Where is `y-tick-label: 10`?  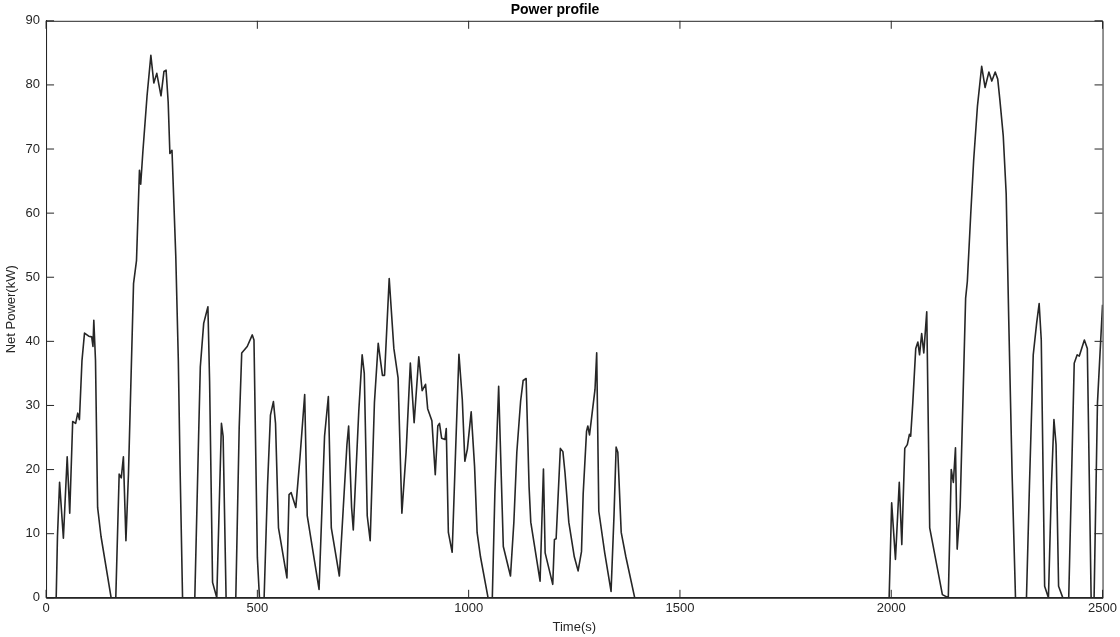 y-tick-label: 10 is located at coordinates (33, 533).